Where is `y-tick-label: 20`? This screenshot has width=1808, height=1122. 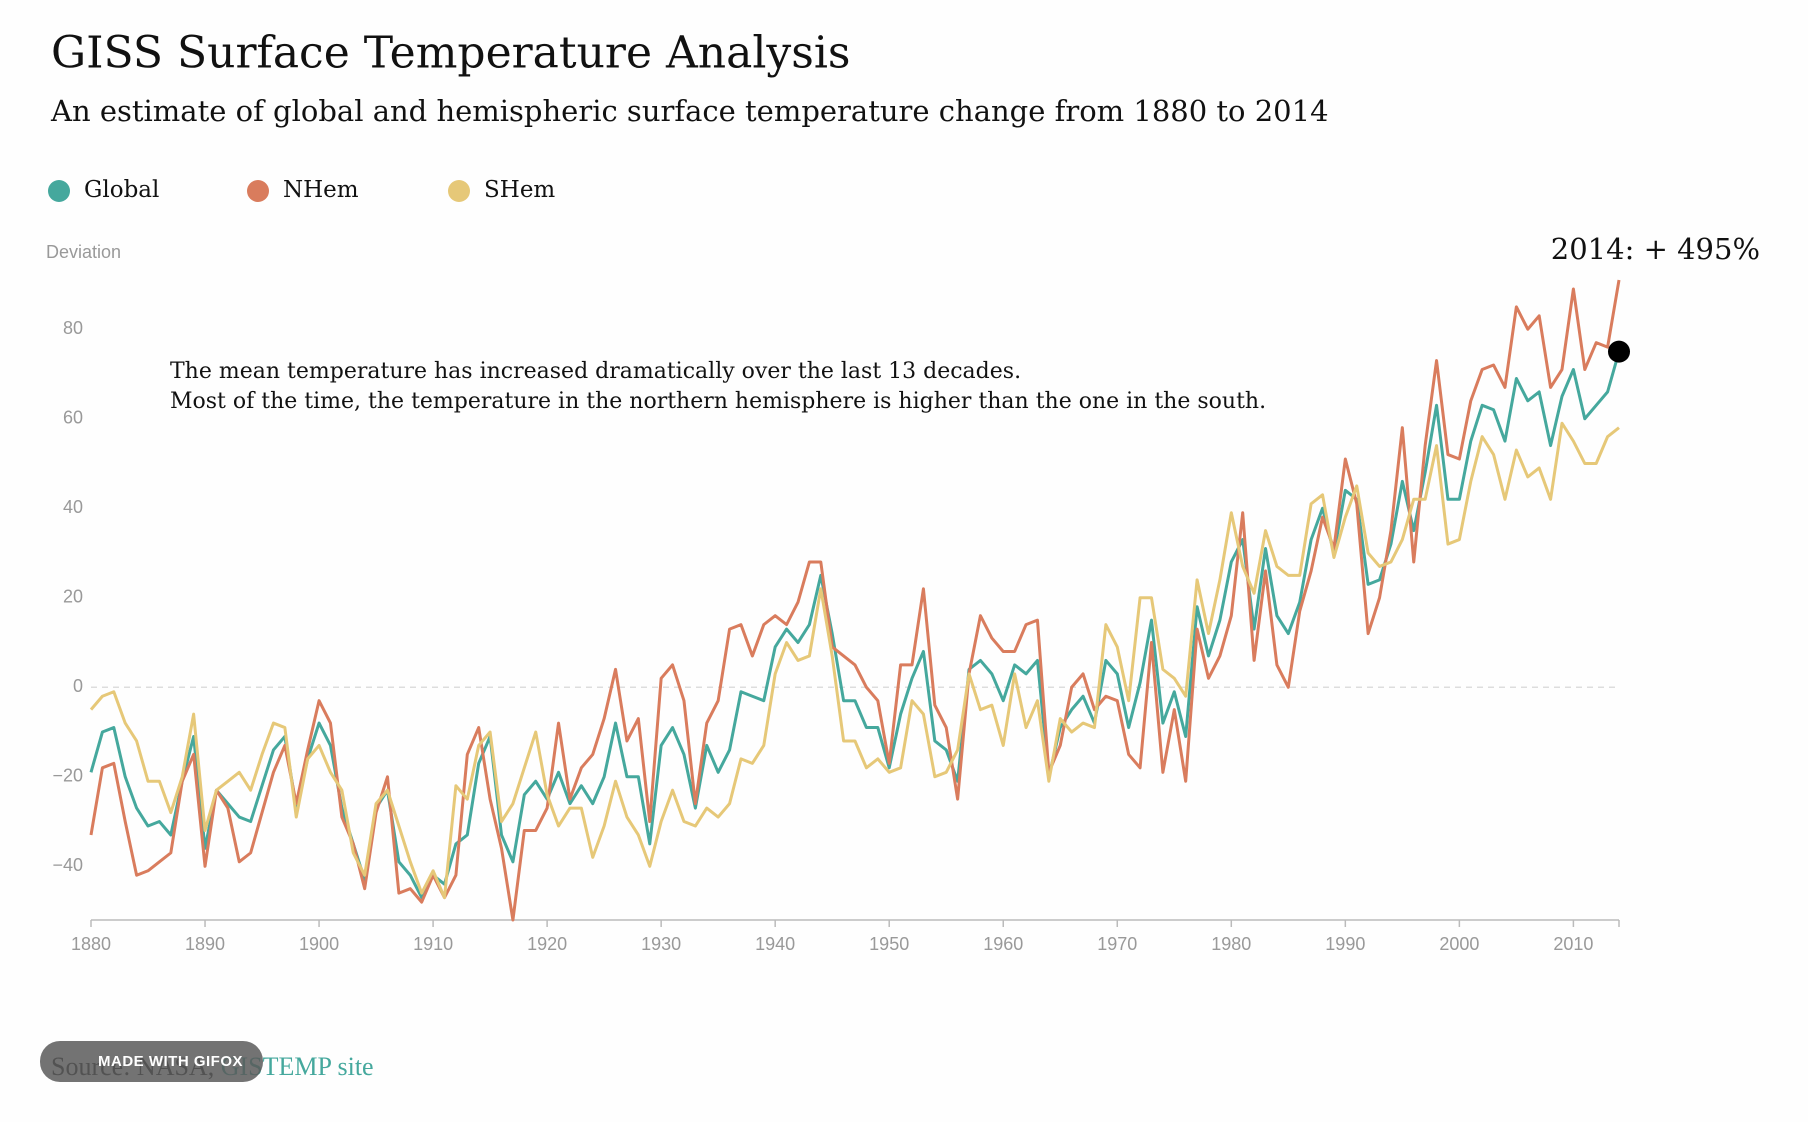 y-tick-label: 20 is located at coordinates (73, 597).